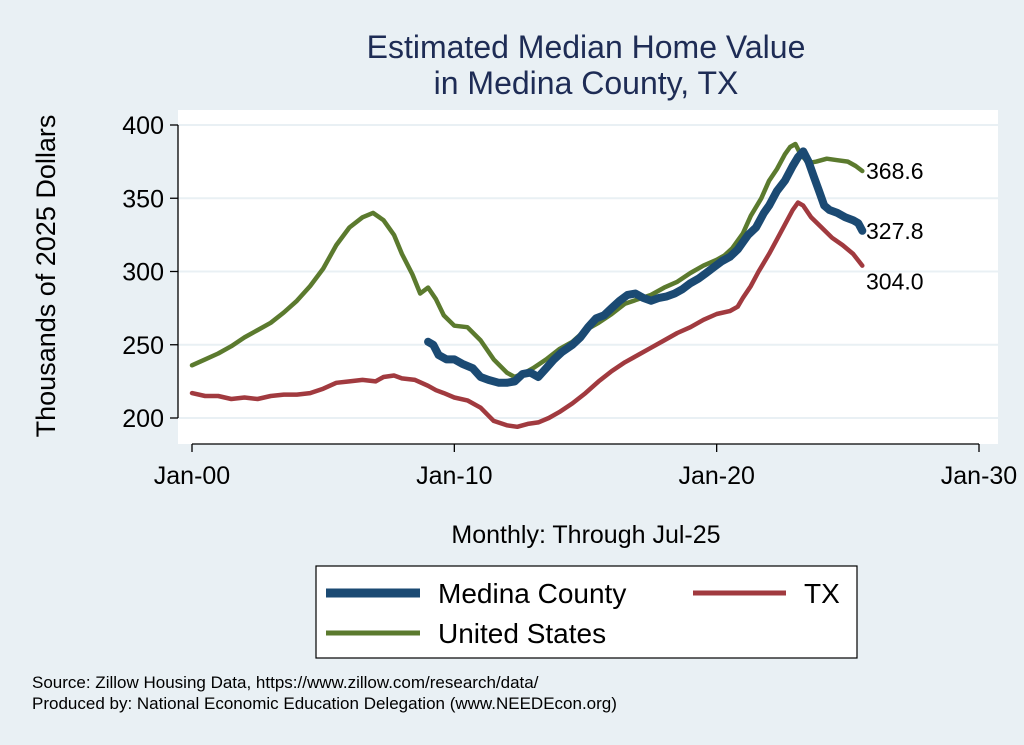 This screenshot has width=1024, height=745. What do you see at coordinates (192, 476) in the screenshot?
I see `x-tick-label-Jan-00: Jan-00` at bounding box center [192, 476].